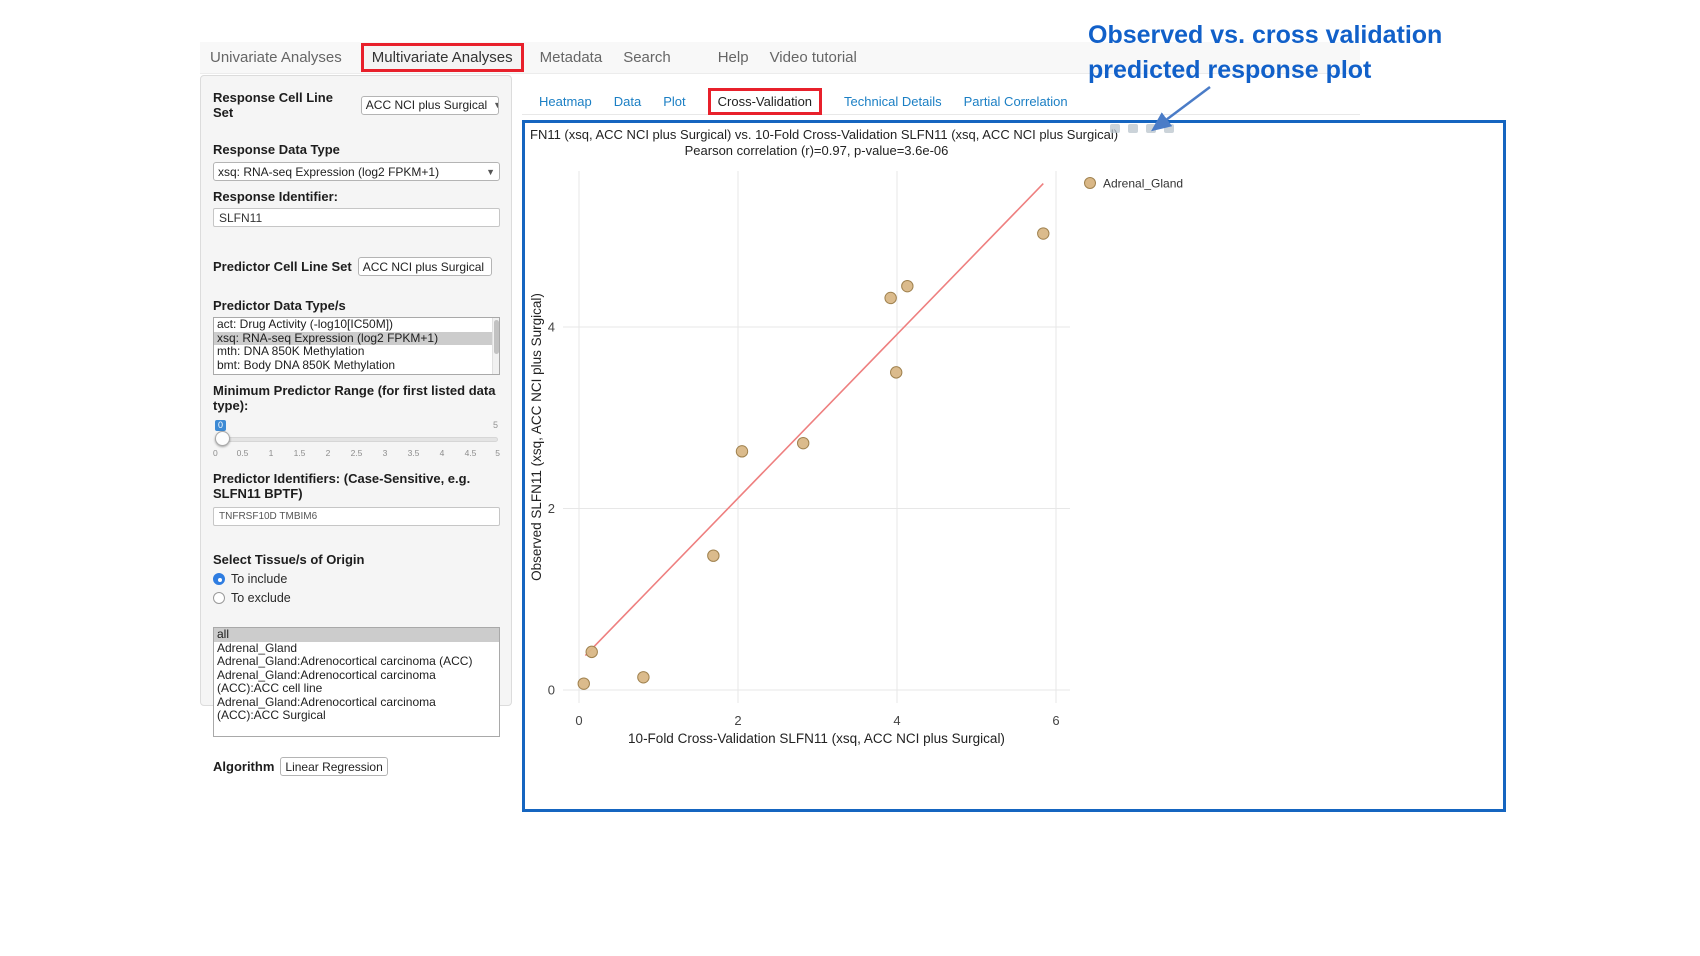 The height and width of the screenshot is (956, 1700). Describe the element at coordinates (356, 338) in the screenshot. I see `predictor-data-type-option-xsq: xsq: RNA-seq Expression (log2 FPKM+1)` at that location.